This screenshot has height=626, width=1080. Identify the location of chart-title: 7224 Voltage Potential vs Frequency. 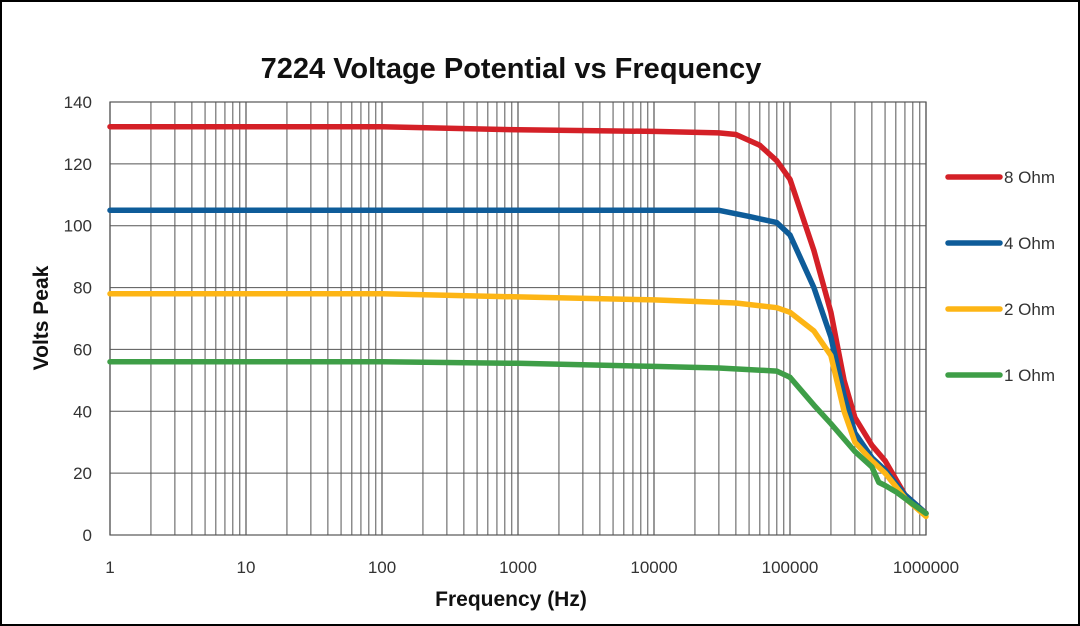
(511, 69).